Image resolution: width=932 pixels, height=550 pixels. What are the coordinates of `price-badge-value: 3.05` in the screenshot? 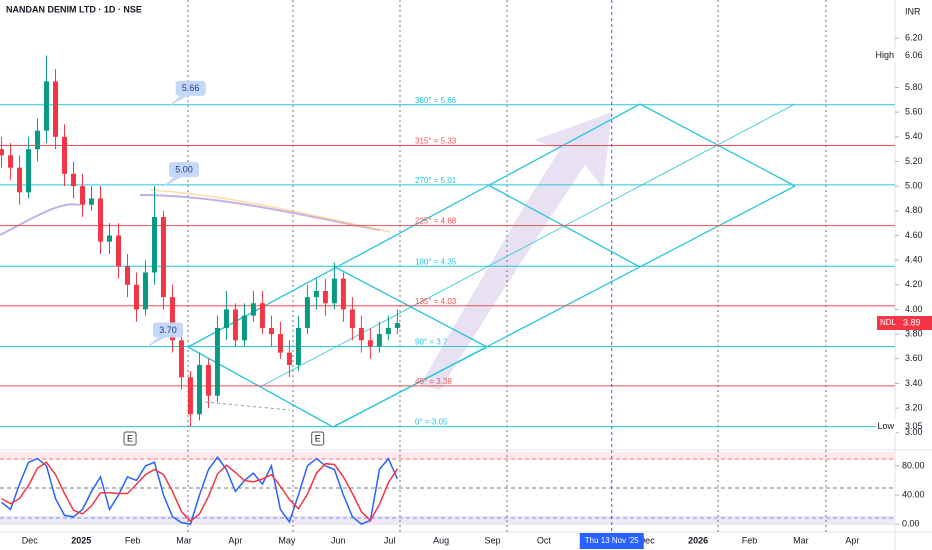 It's located at (914, 426).